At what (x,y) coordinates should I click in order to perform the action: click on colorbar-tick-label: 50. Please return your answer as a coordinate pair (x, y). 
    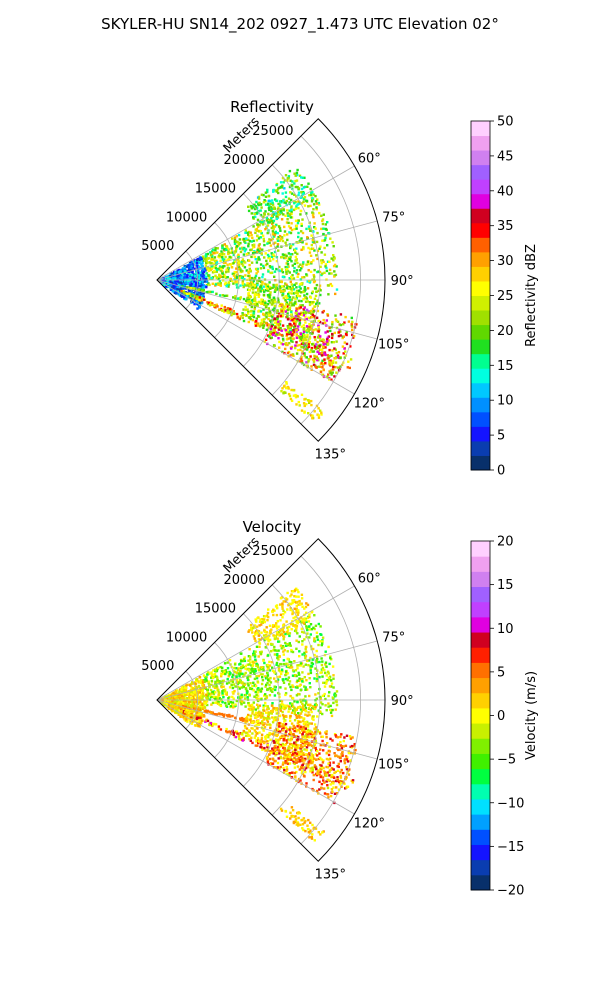
    Looking at the image, I should click on (505, 122).